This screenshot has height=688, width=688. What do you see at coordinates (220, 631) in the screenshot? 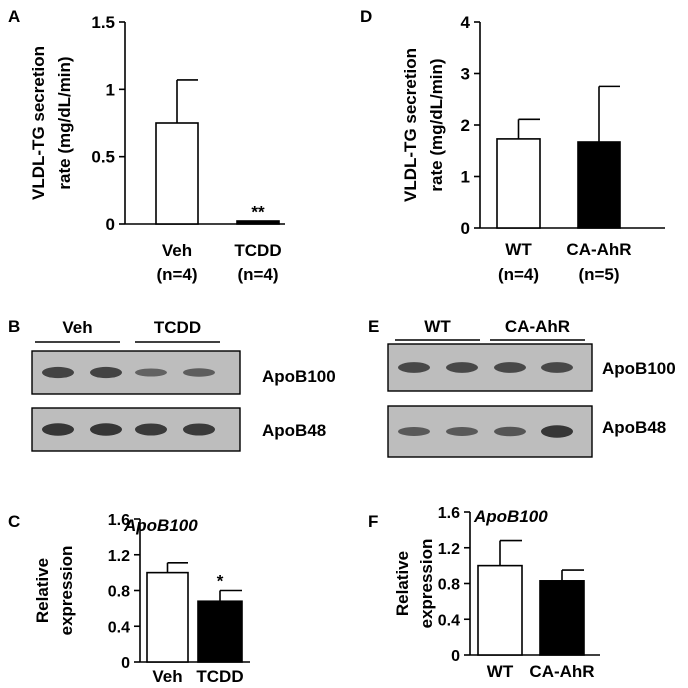
I see `bar-tcdd` at bounding box center [220, 631].